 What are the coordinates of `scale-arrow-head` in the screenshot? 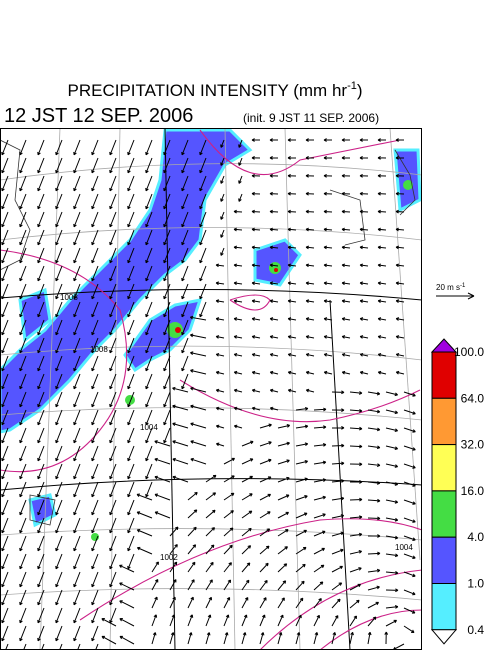 It's located at (471, 296).